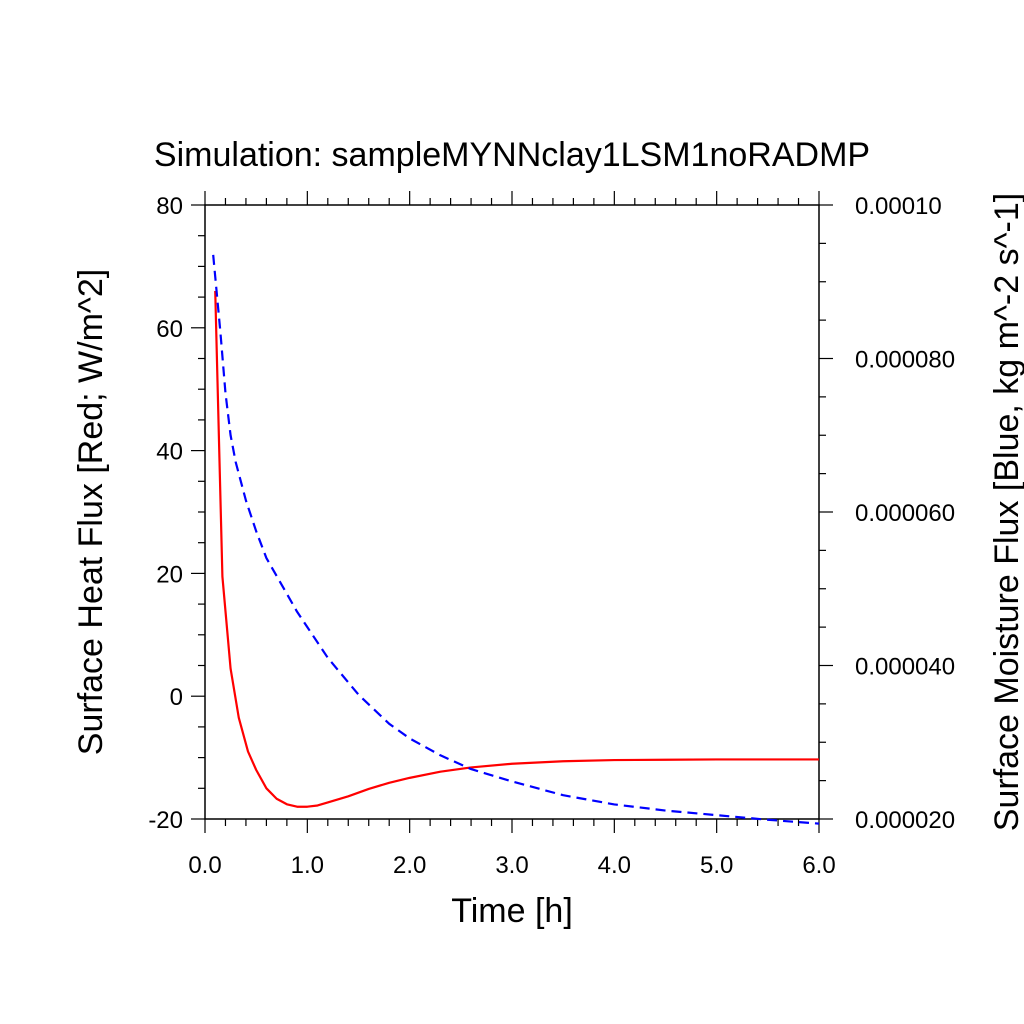  Describe the element at coordinates (905, 513) in the screenshot. I see `y-right-tick-label: 0.000060` at that location.